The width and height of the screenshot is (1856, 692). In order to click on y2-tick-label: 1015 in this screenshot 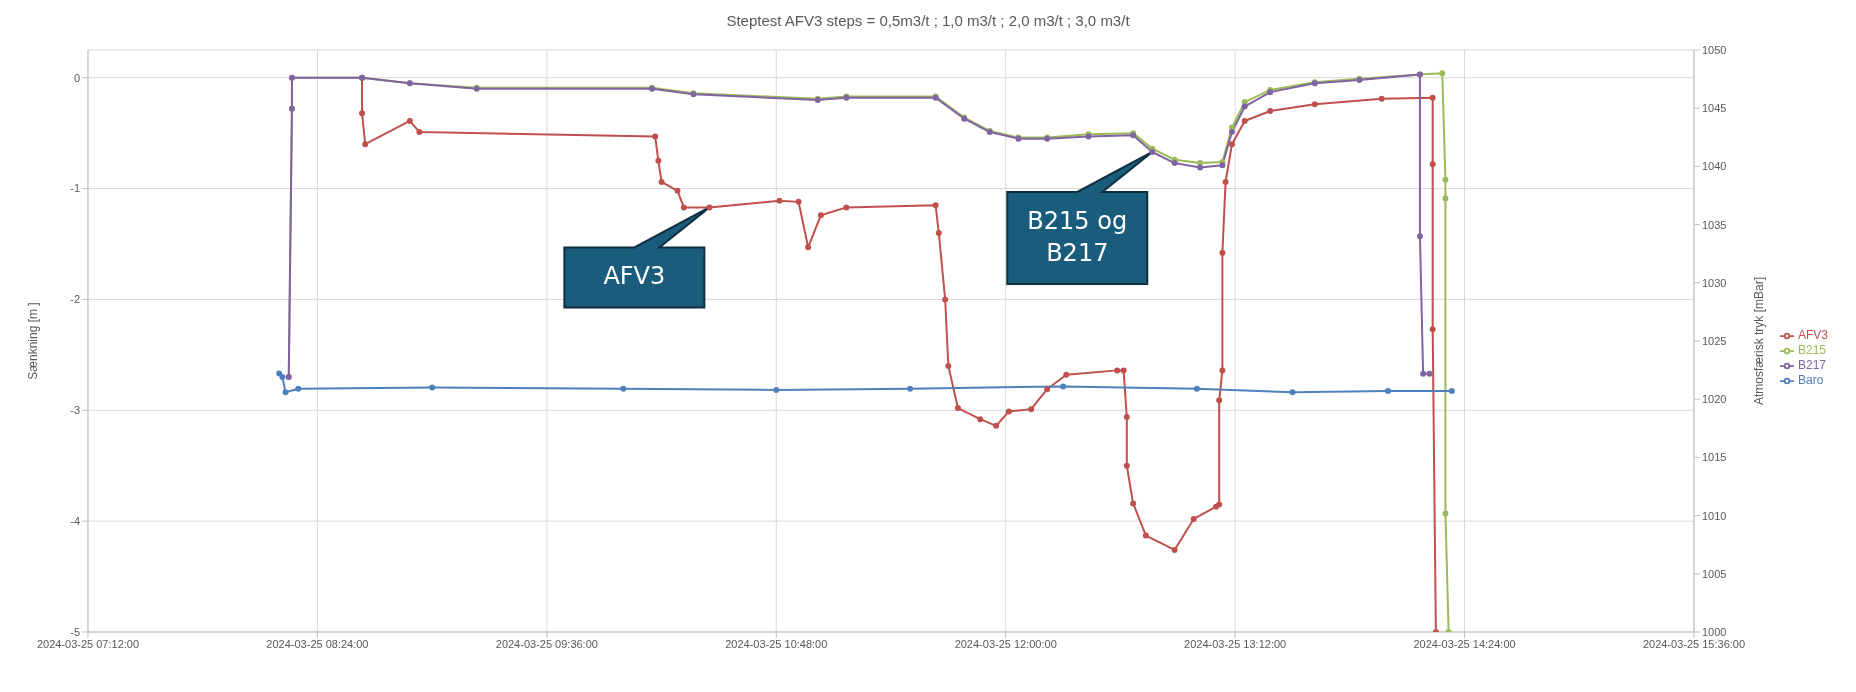, I will do `click(1714, 457)`.